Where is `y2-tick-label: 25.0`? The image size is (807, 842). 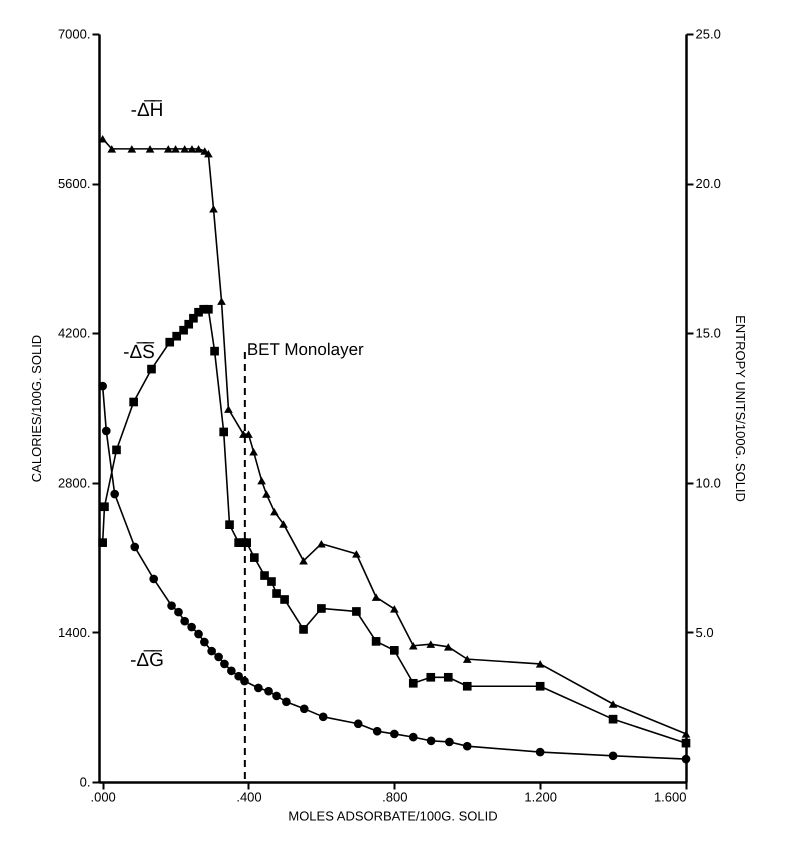
y2-tick-label: 25.0 is located at coordinates (708, 34).